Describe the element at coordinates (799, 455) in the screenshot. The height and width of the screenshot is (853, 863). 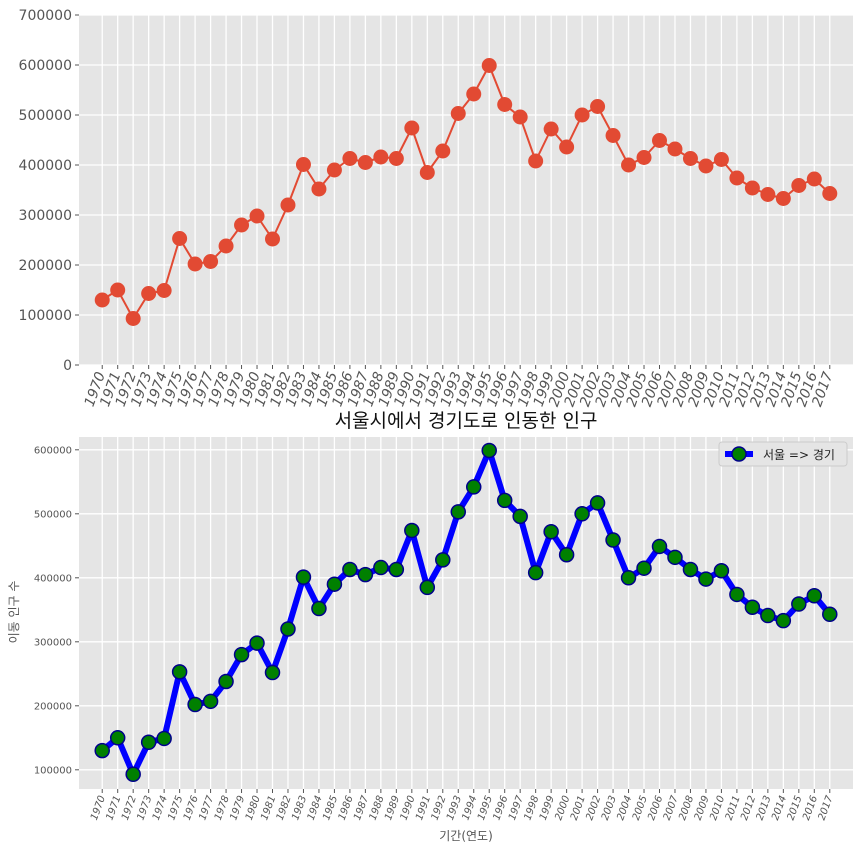
I see `legend-label: 서울 => 경기` at that location.